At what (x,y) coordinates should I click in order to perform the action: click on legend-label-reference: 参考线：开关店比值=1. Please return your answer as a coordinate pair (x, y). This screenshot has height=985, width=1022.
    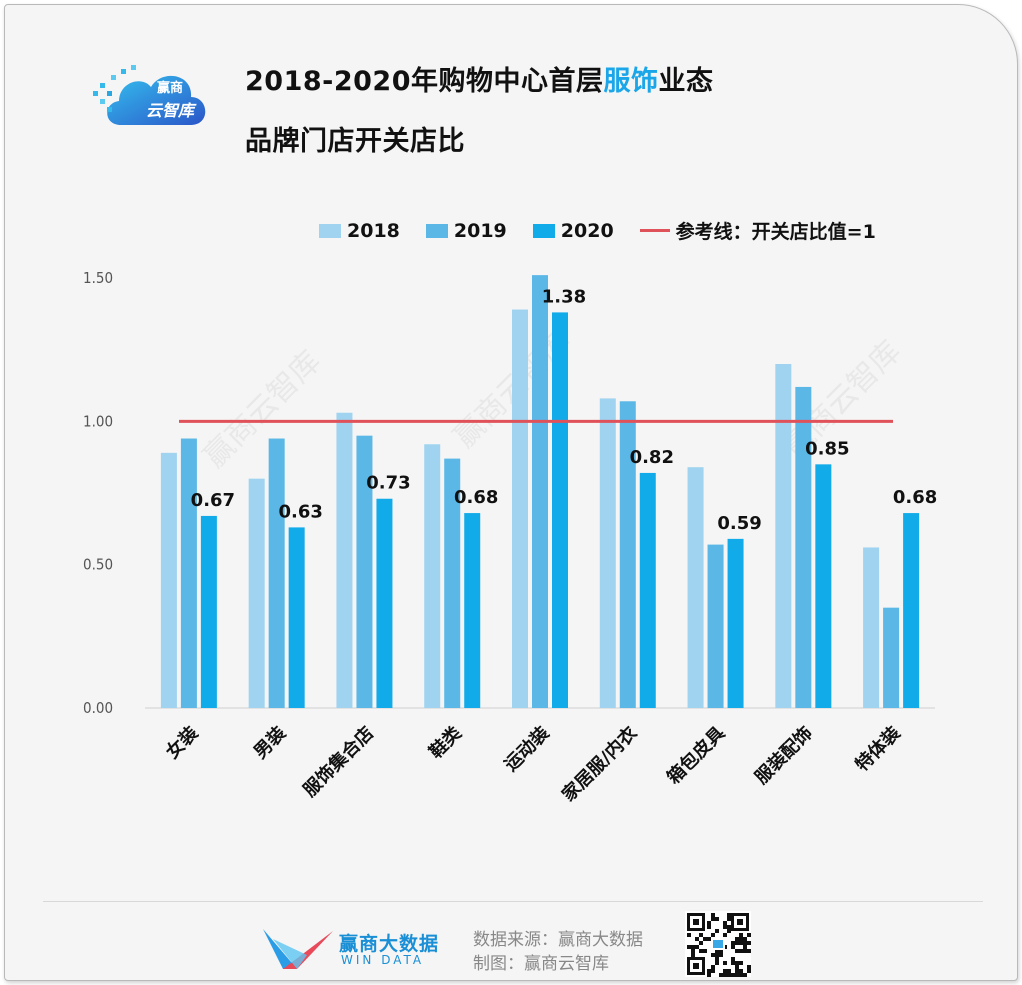
    Looking at the image, I should click on (775, 232).